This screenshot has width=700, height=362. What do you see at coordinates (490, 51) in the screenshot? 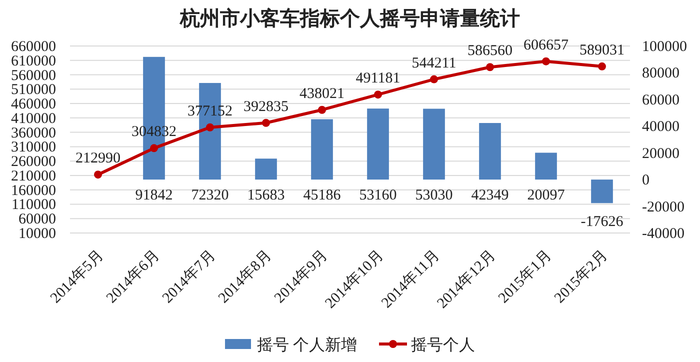
I see `data-label: 586560` at bounding box center [490, 51].